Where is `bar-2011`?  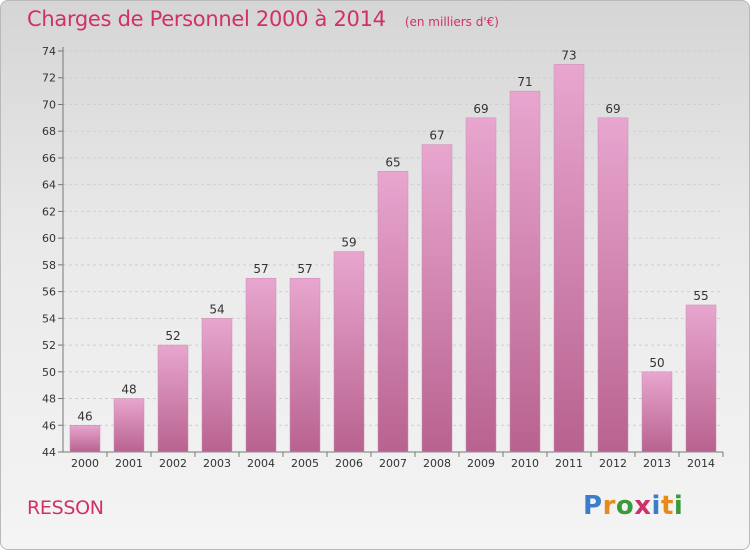 bar-2011 is located at coordinates (569, 258).